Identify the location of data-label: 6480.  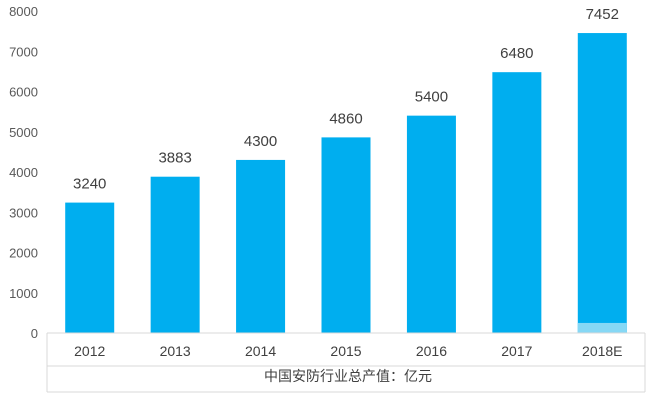
(516, 53).